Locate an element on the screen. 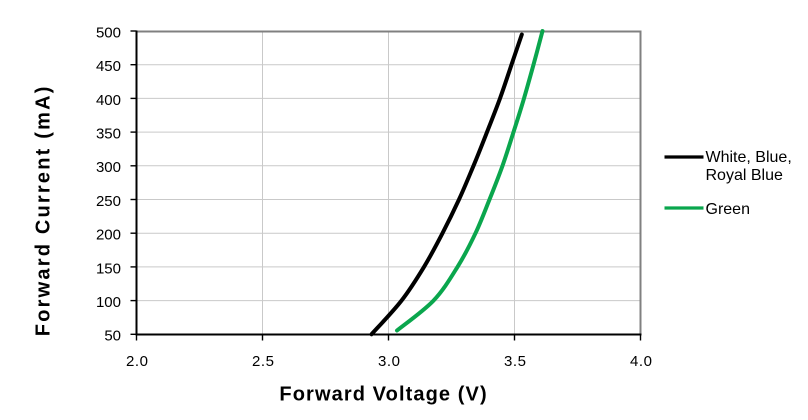  svg-text: 250 is located at coordinates (108, 201).